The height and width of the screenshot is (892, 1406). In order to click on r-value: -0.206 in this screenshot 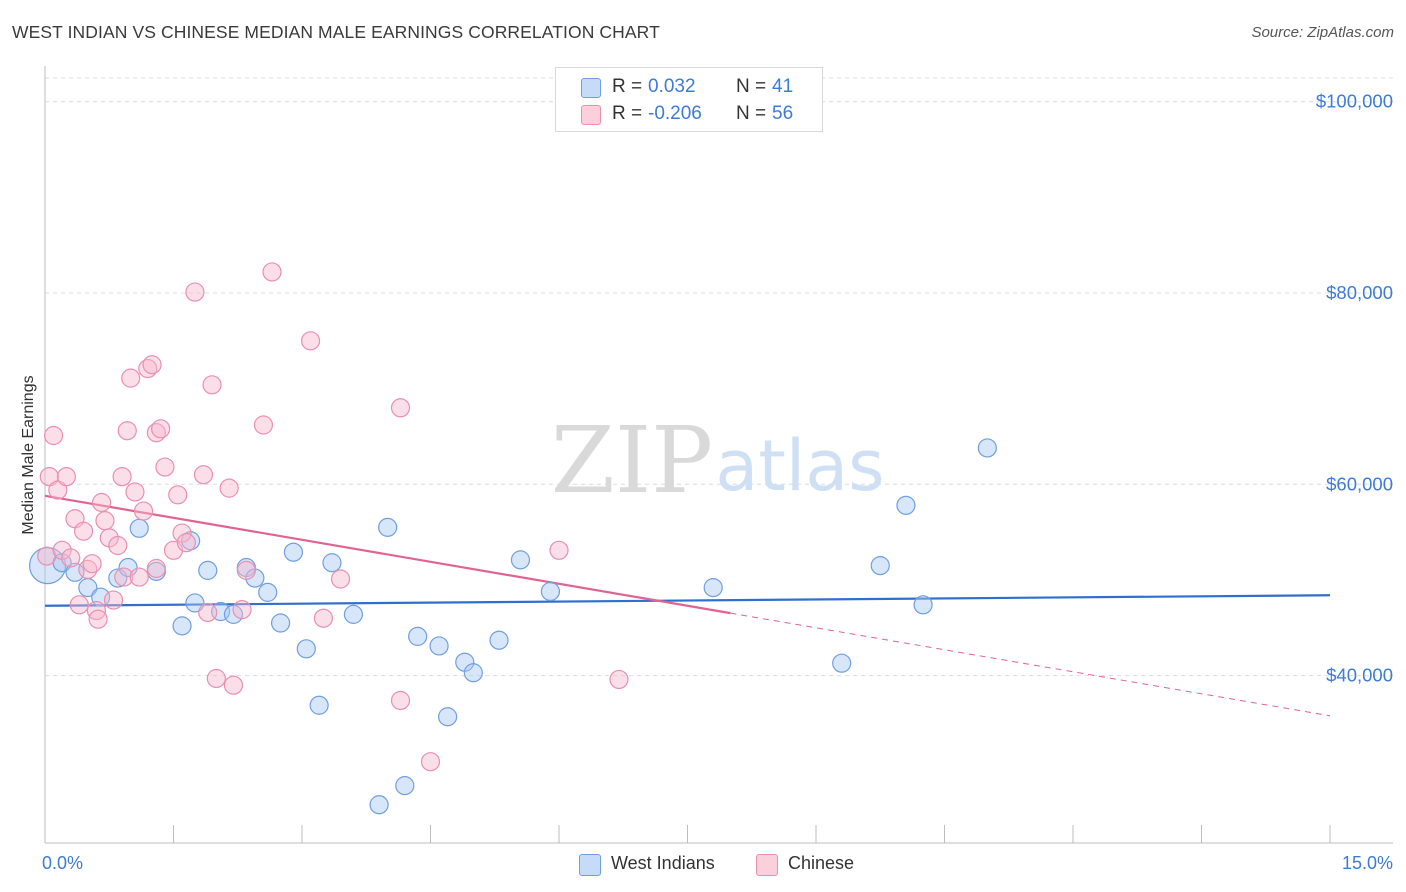, I will do `click(675, 113)`.